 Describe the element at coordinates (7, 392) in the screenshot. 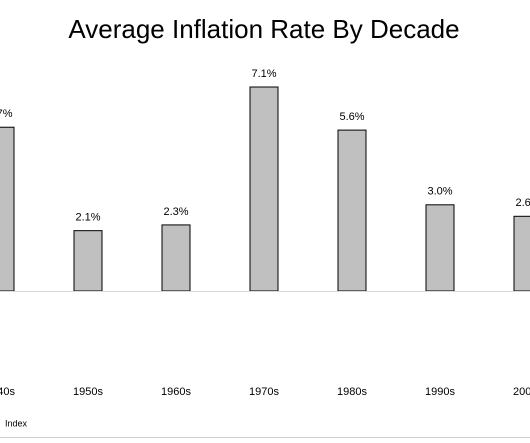

I see `x-tick-label: 1940s` at that location.